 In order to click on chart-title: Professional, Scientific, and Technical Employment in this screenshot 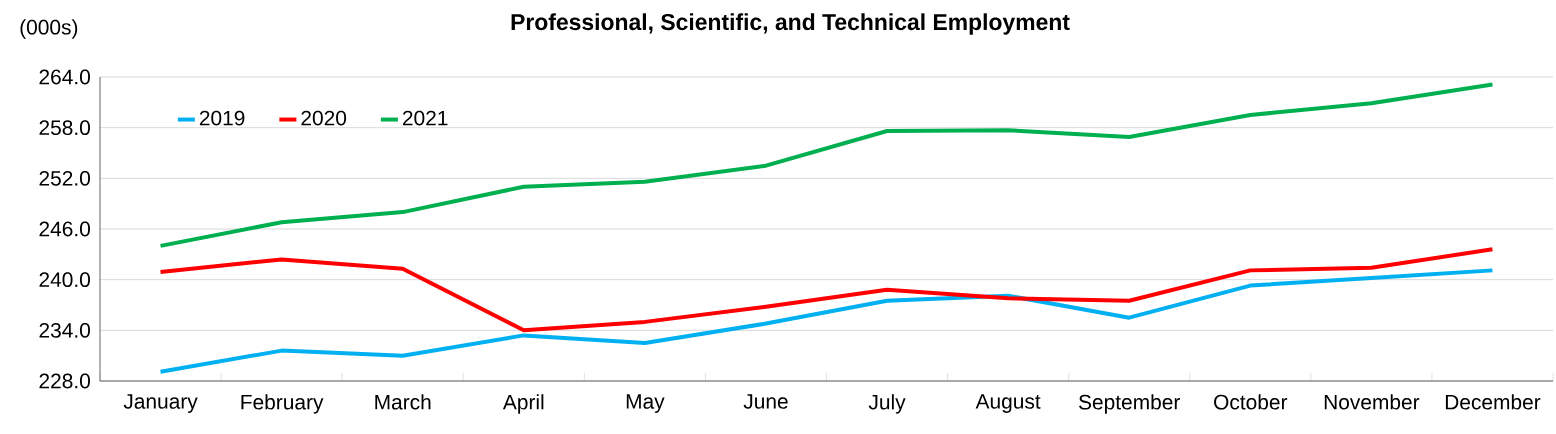, I will do `click(790, 24)`.